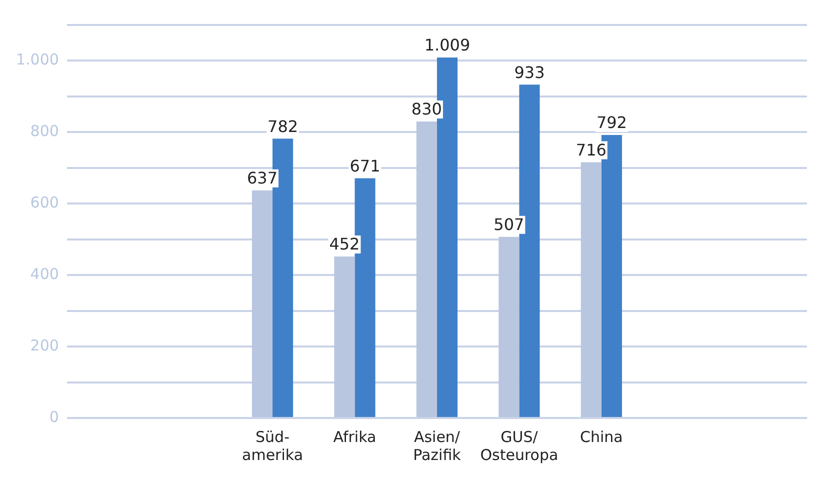  Describe the element at coordinates (283, 126) in the screenshot. I see `data-label: 782` at that location.